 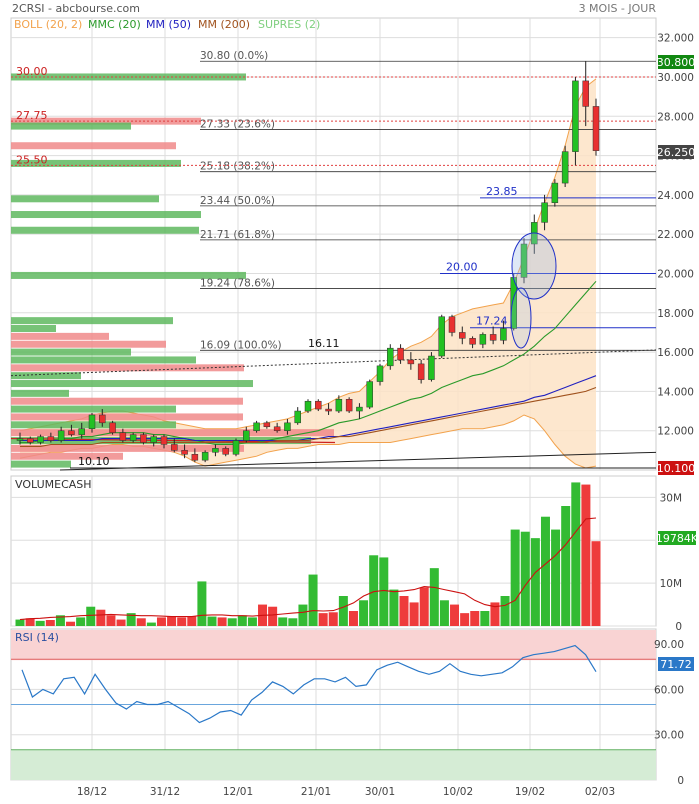 I want to click on date-tick-label: 12/01, so click(x=238, y=792).